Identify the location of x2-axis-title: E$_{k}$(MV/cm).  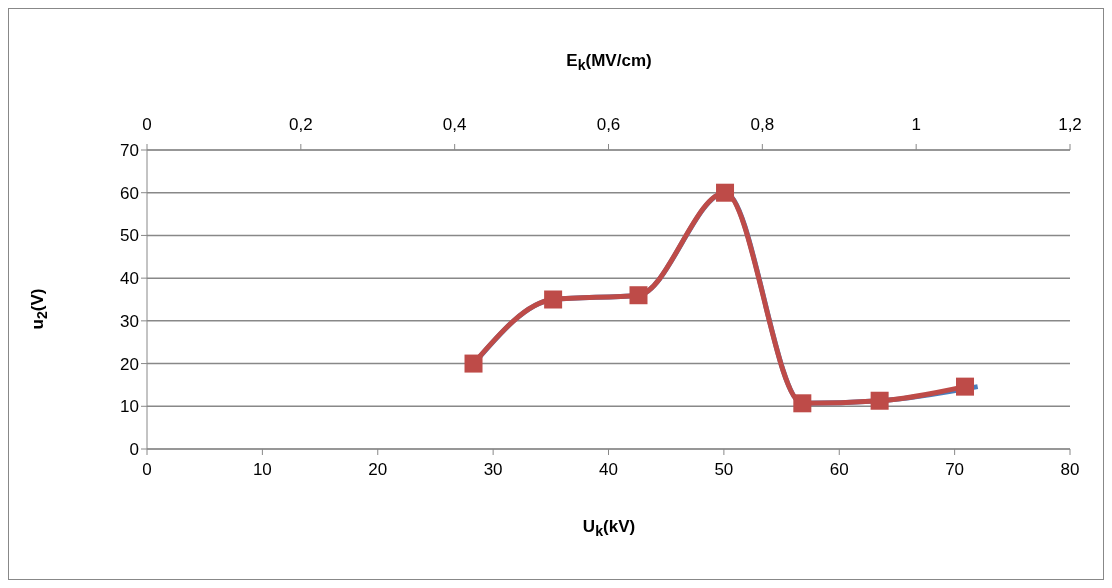
(609, 62).